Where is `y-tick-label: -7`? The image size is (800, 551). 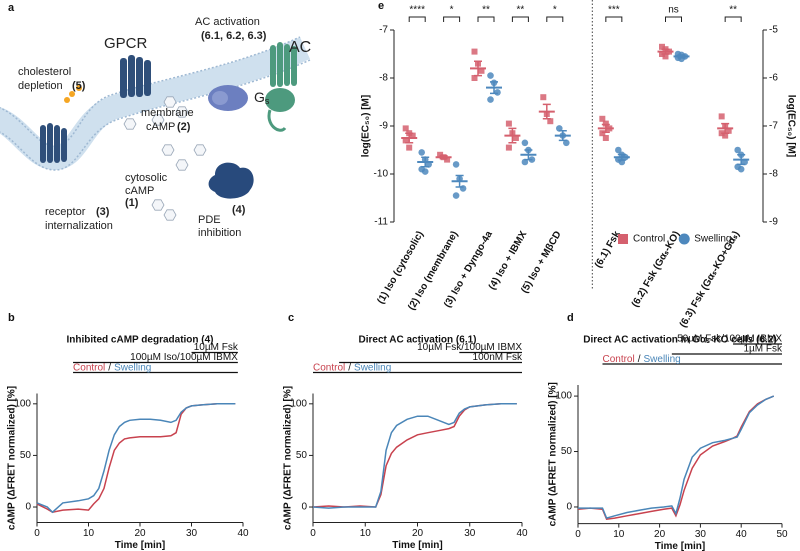 y-tick-label: -7 is located at coordinates (383, 30).